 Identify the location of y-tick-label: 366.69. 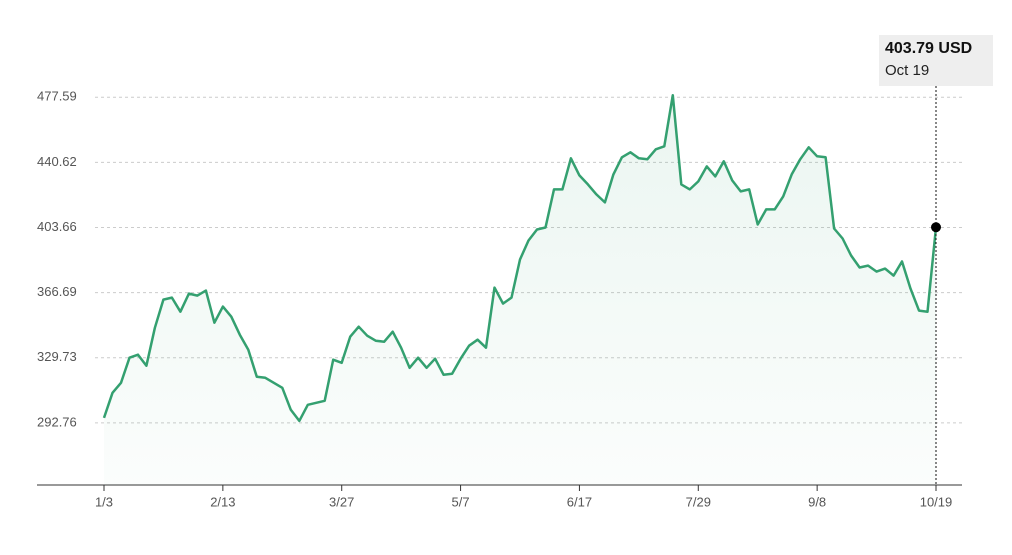
(57, 291).